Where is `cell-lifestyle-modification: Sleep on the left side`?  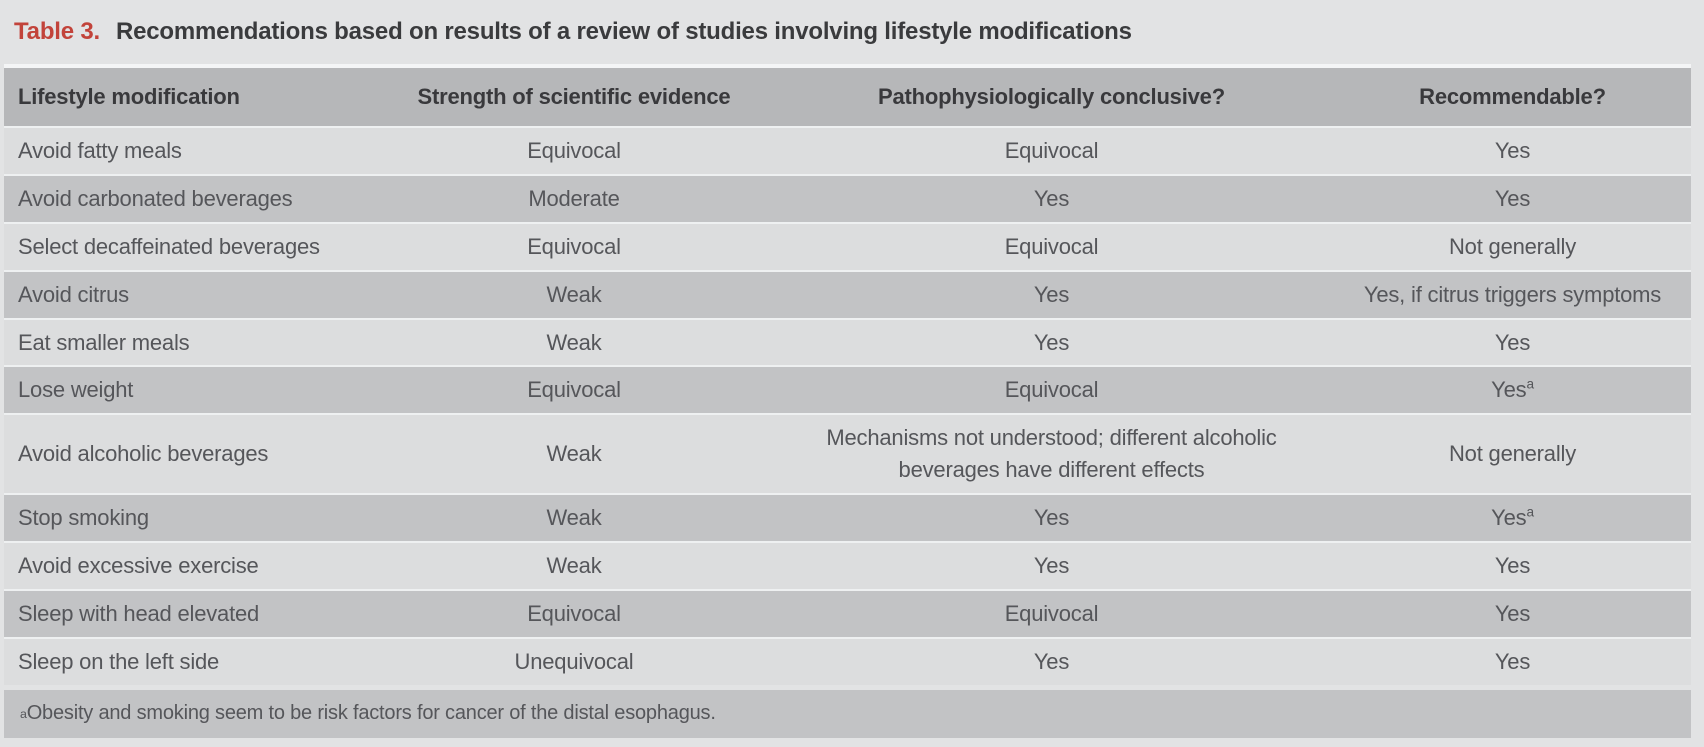
cell-lifestyle-modification: Sleep on the left side is located at coordinates (119, 661).